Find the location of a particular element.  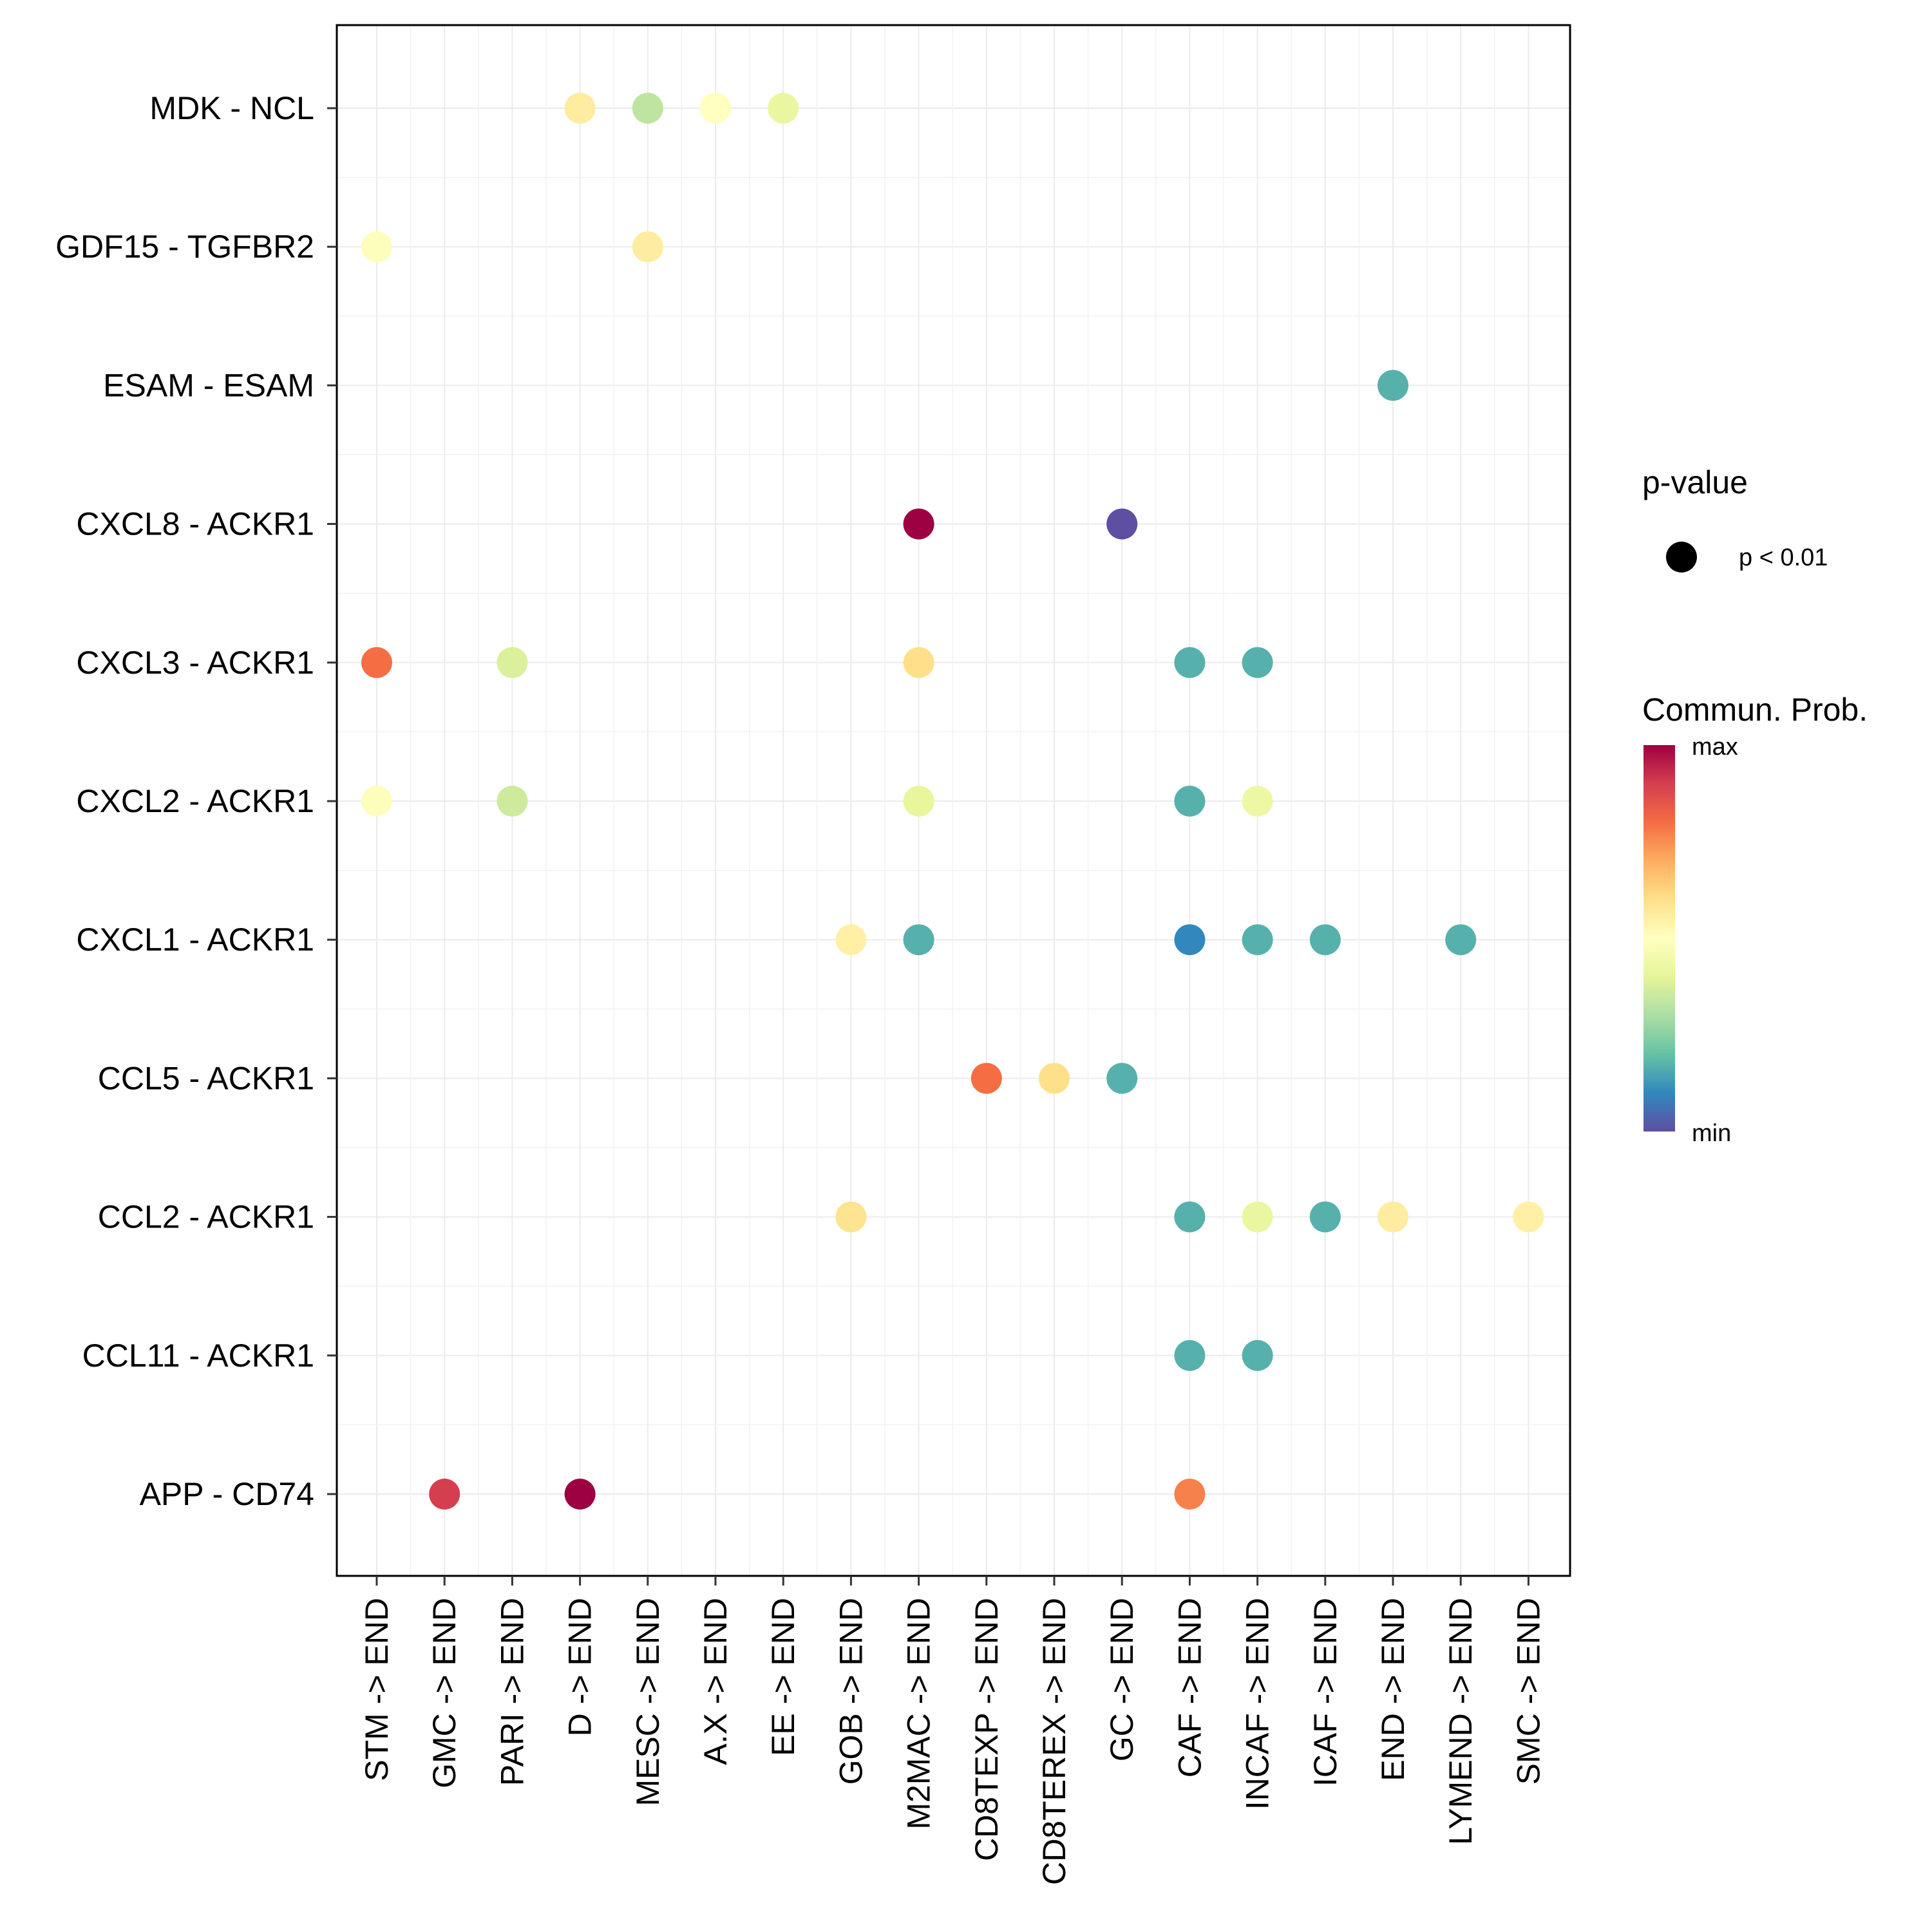

y-tick-label: ESAM - ESAM is located at coordinates (208, 385).